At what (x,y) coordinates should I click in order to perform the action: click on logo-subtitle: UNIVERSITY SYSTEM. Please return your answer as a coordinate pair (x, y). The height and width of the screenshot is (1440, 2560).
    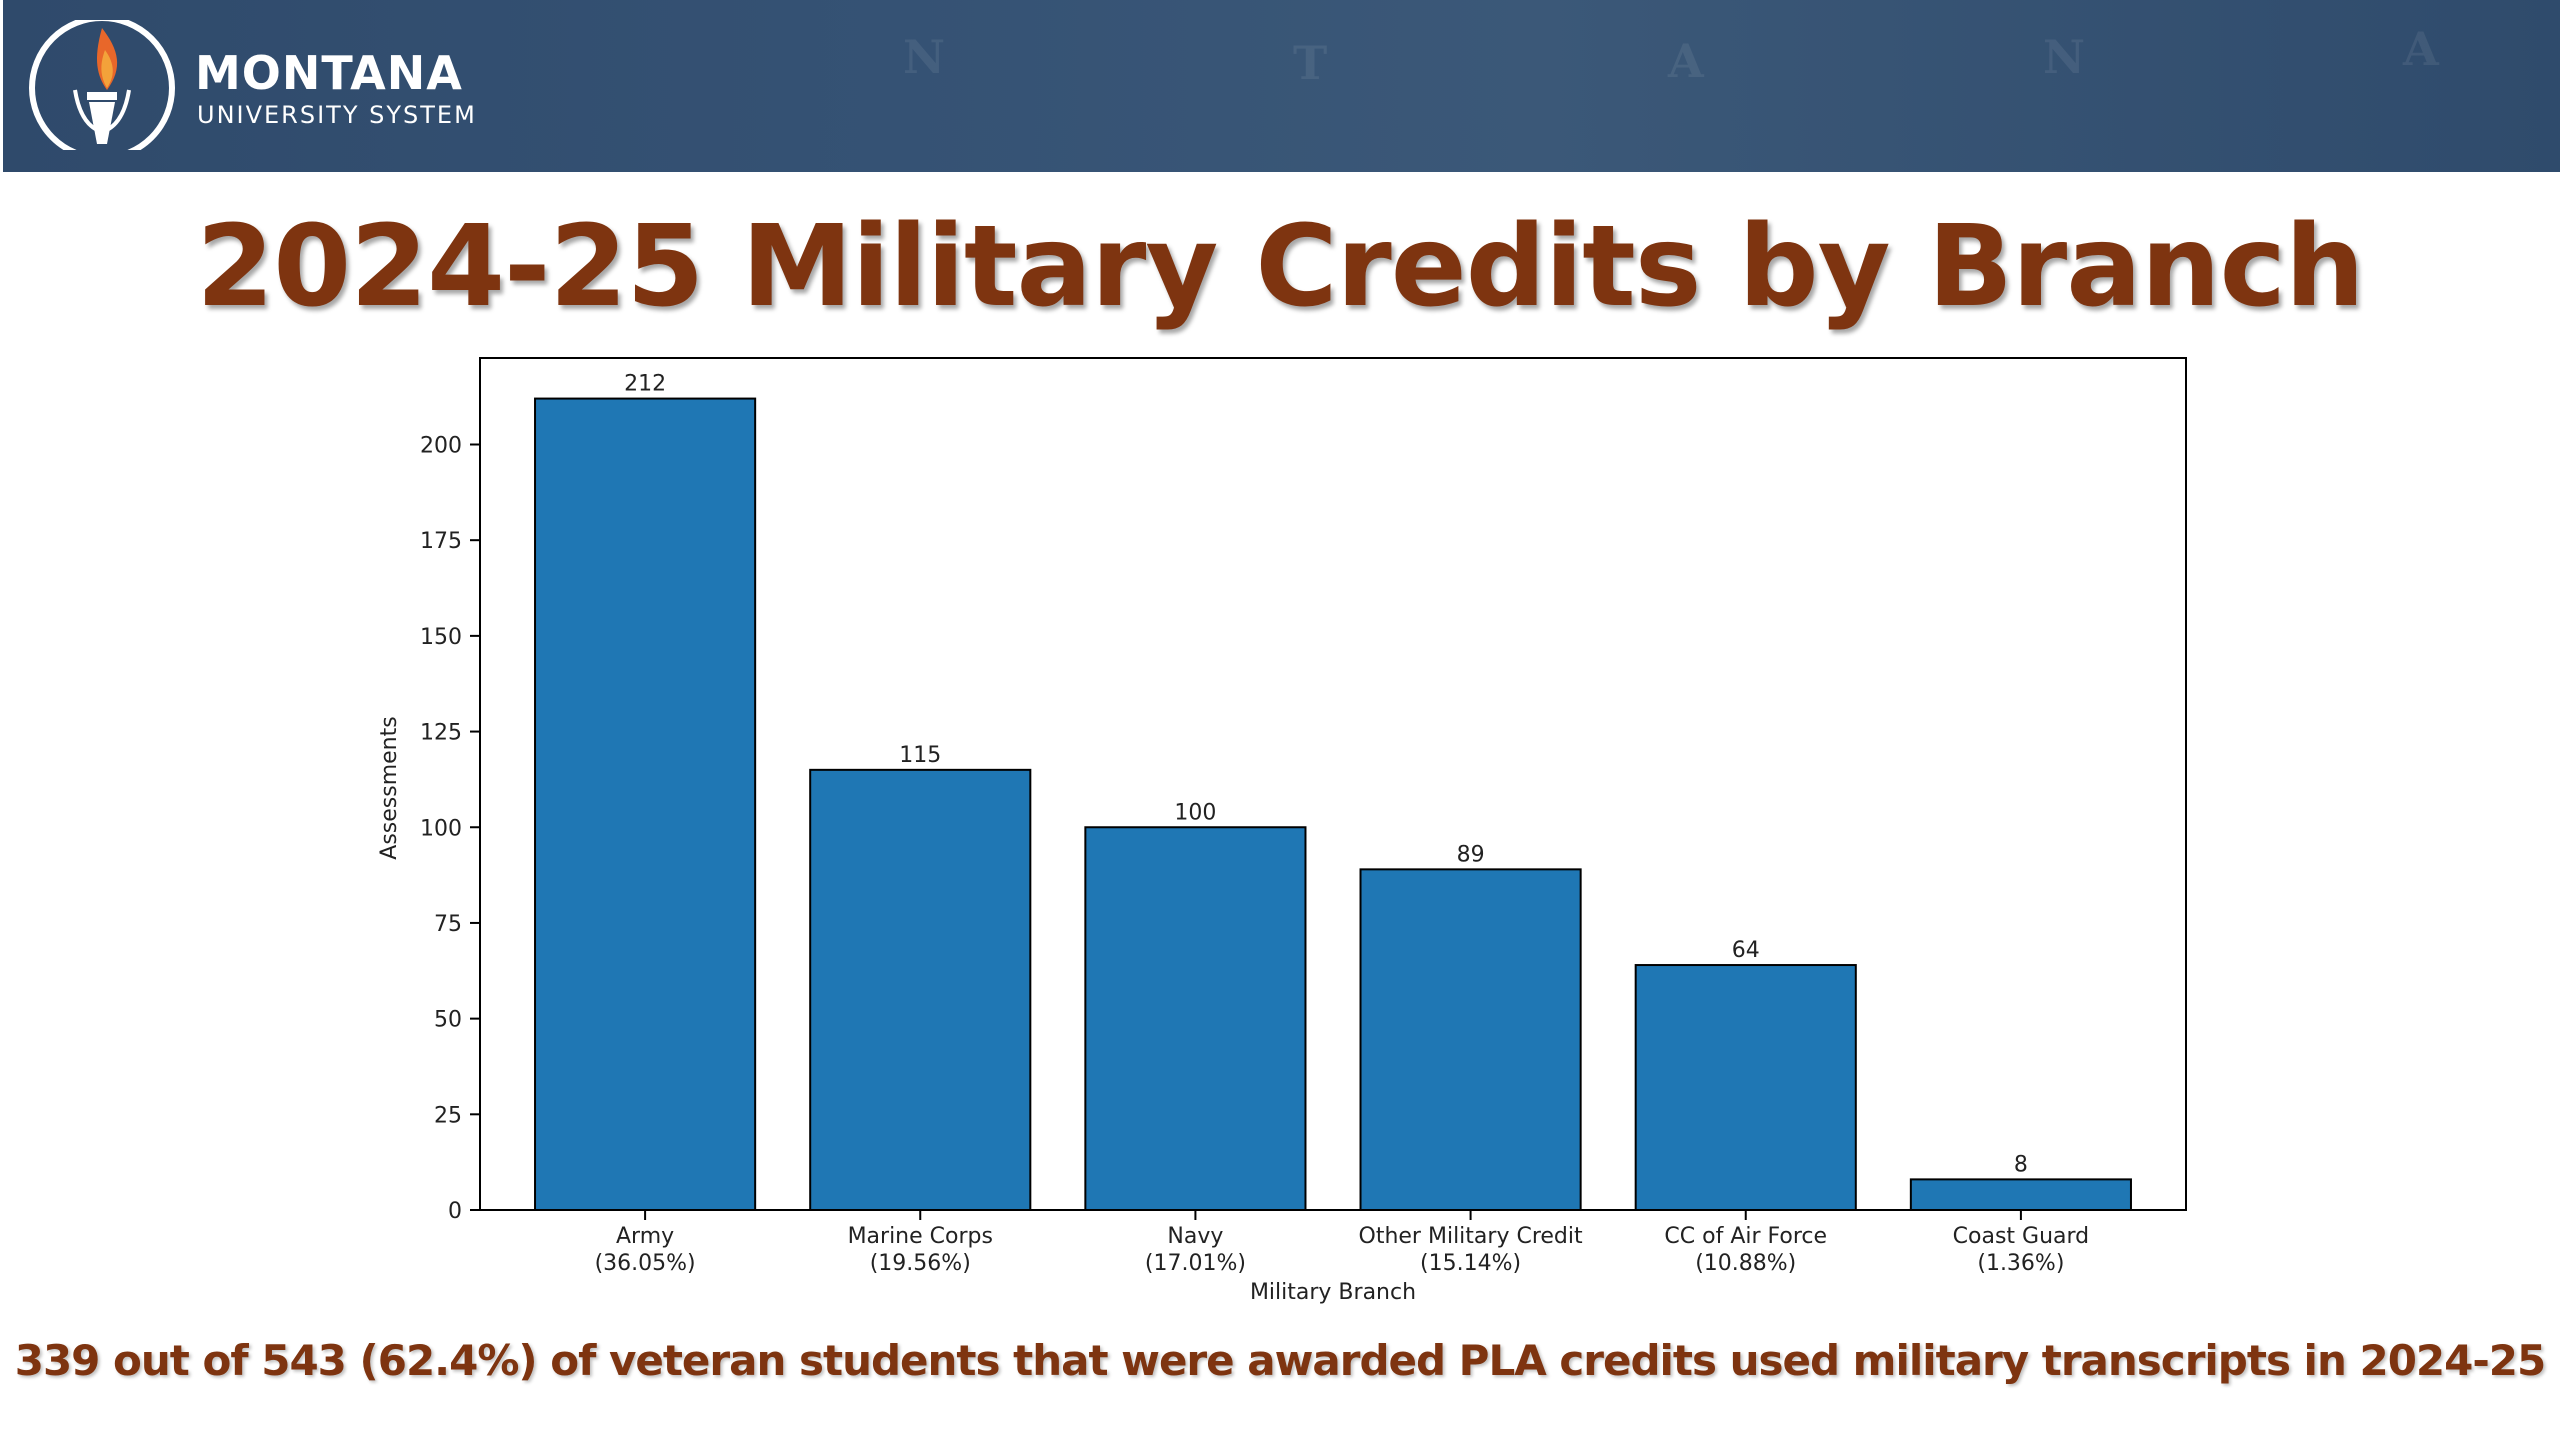
    Looking at the image, I should click on (337, 115).